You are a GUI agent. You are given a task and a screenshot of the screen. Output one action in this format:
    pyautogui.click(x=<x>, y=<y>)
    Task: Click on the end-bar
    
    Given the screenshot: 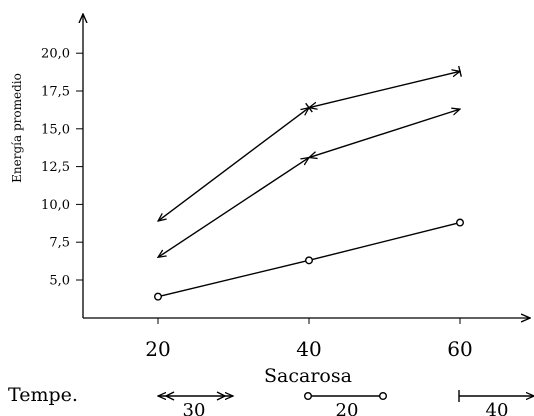 What is the action you would take?
    pyautogui.click(x=460, y=71)
    